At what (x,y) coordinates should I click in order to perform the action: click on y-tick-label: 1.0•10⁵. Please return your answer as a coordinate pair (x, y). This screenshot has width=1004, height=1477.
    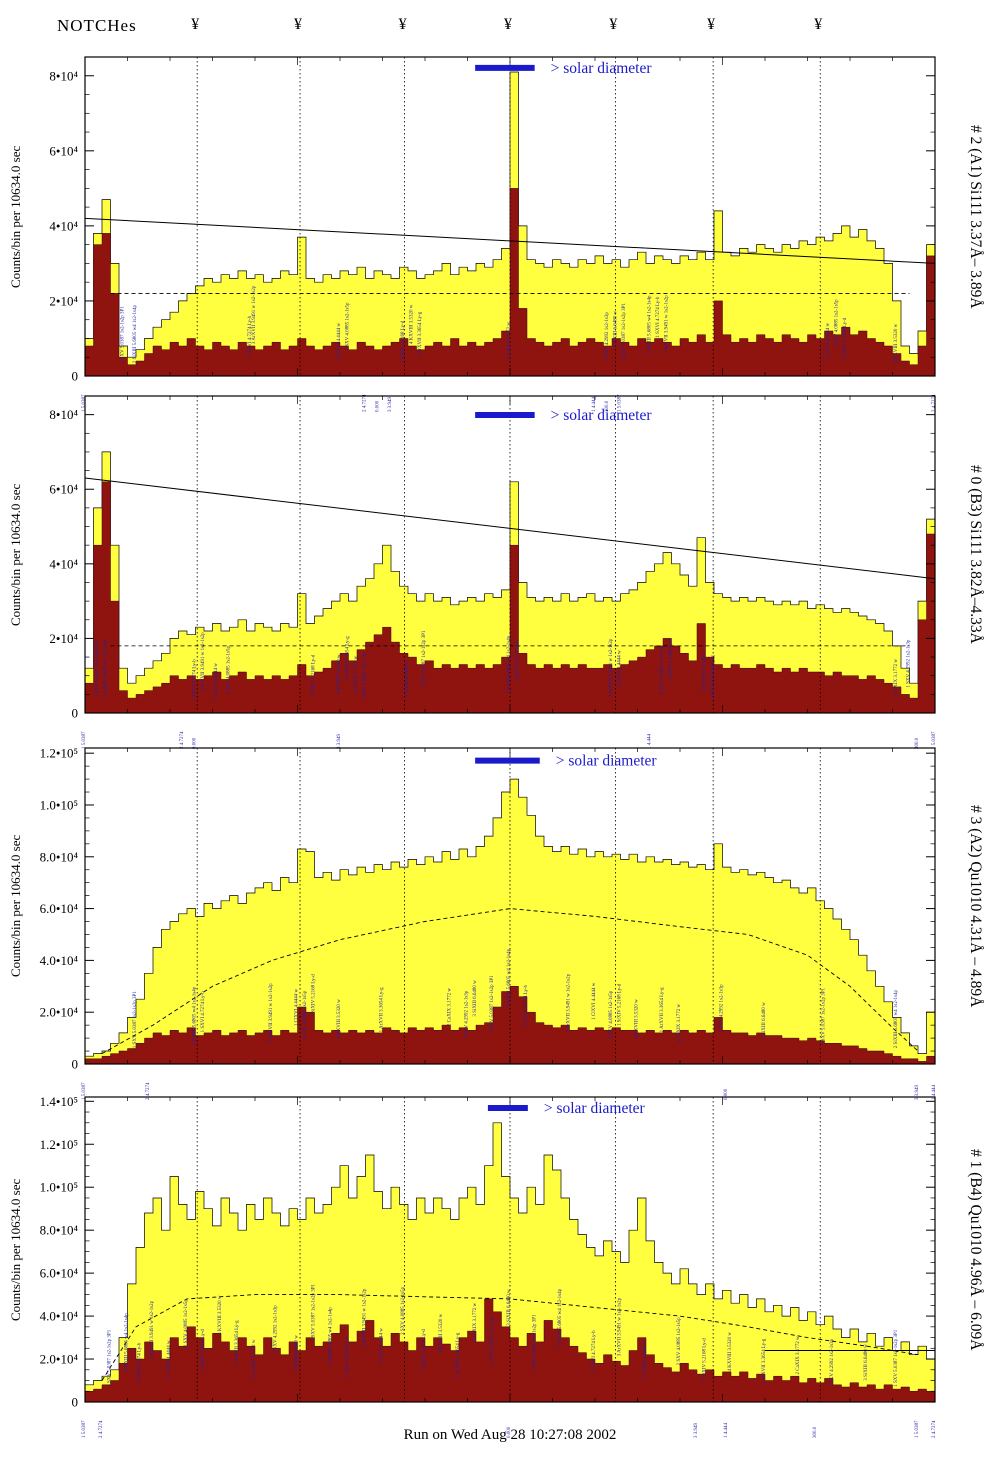
    Looking at the image, I should click on (59, 804).